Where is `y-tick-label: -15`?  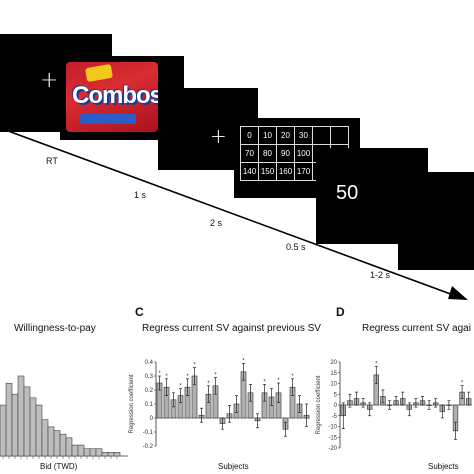
y-tick-label: -15 is located at coordinates (332, 438).